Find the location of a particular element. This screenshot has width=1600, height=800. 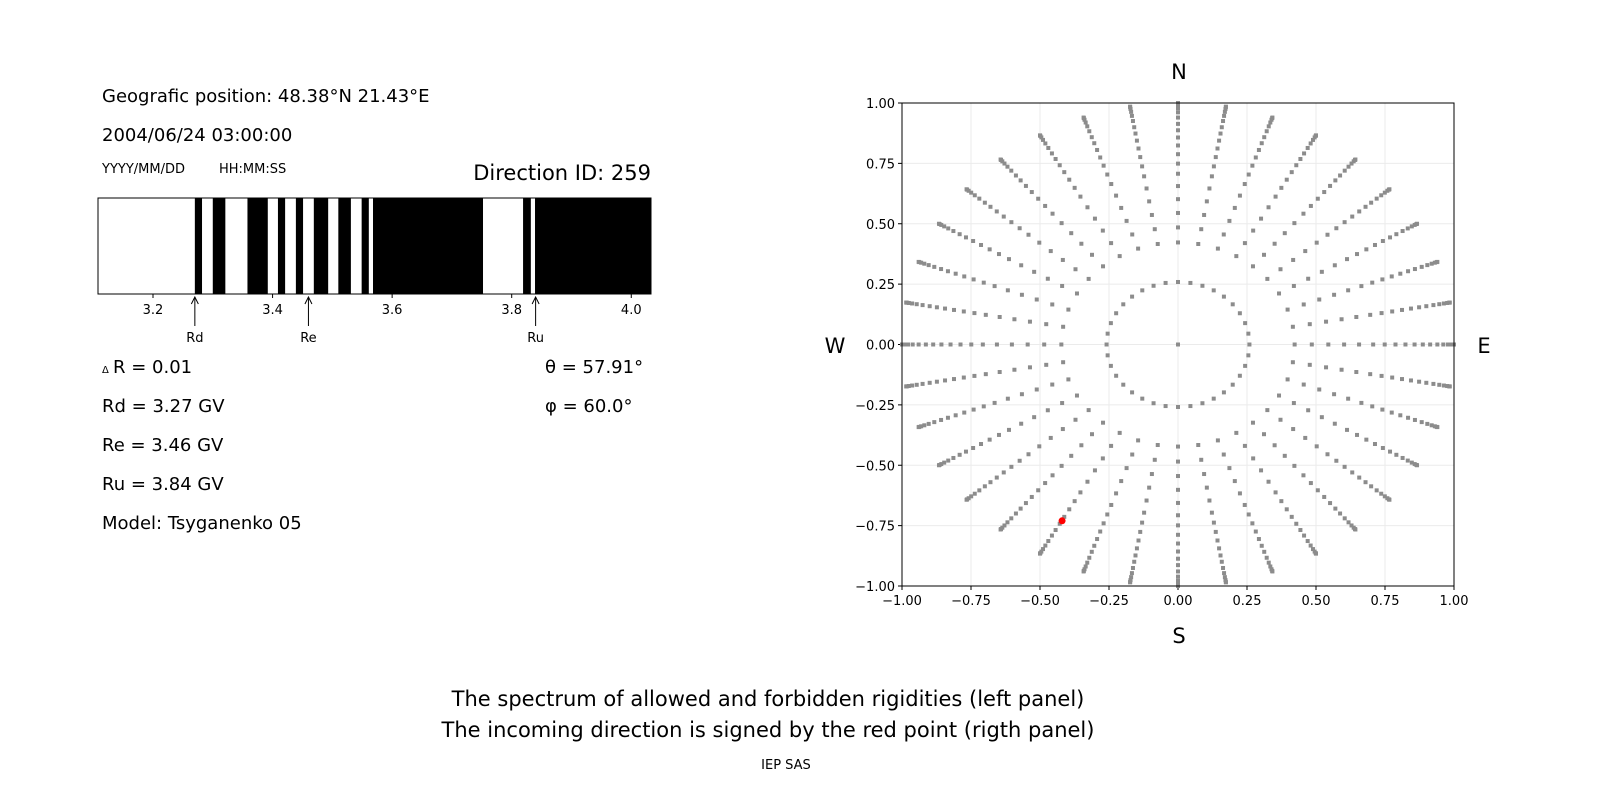

x-tick-label: 0.25 is located at coordinates (1247, 601).